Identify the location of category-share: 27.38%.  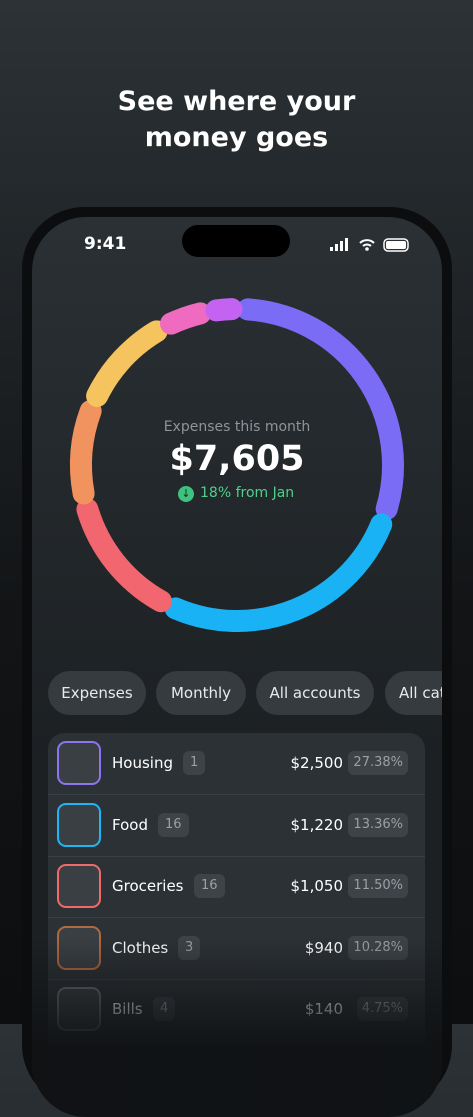
(378, 763).